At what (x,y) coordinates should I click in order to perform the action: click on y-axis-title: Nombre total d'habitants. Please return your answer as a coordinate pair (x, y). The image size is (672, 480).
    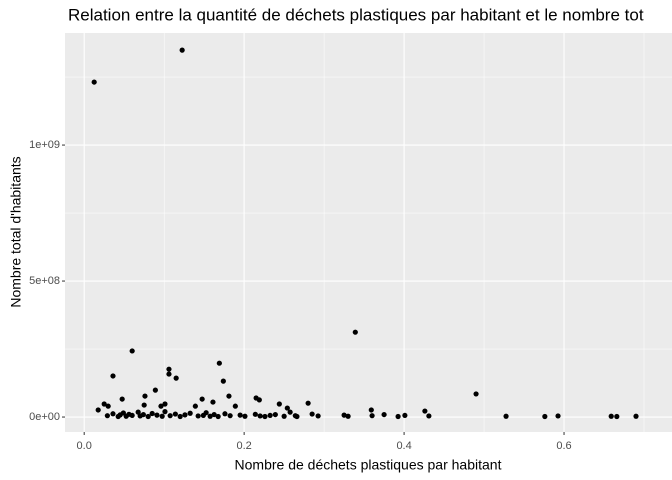
    Looking at the image, I should click on (16, 231).